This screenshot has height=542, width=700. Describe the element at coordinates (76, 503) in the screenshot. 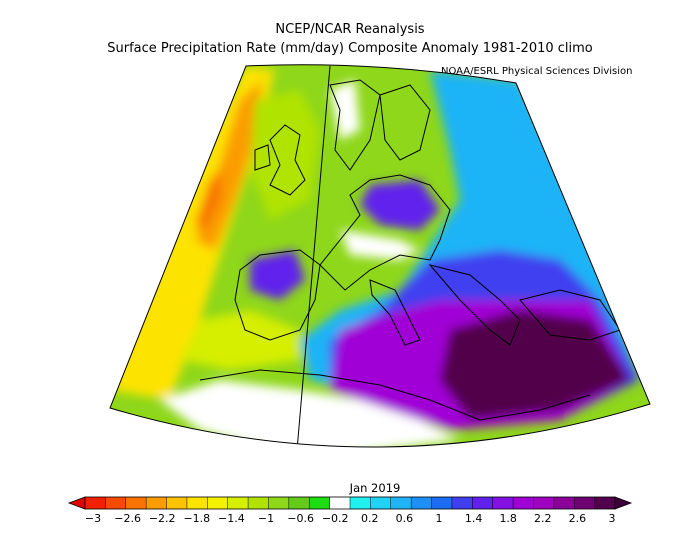

I see `colorbar-under-arrow` at that location.